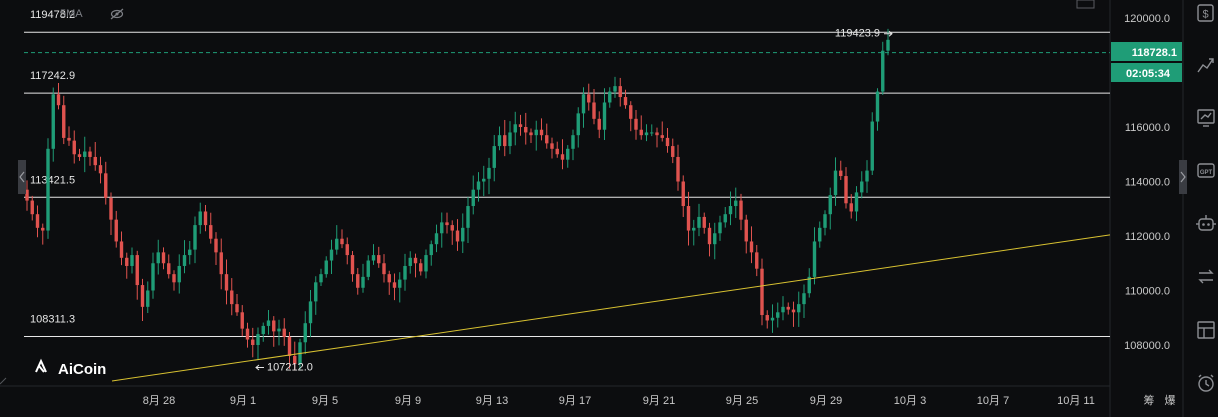 Image resolution: width=1218 pixels, height=417 pixels. What do you see at coordinates (1183, 177) in the screenshot?
I see `right-collapse-handle` at bounding box center [1183, 177].